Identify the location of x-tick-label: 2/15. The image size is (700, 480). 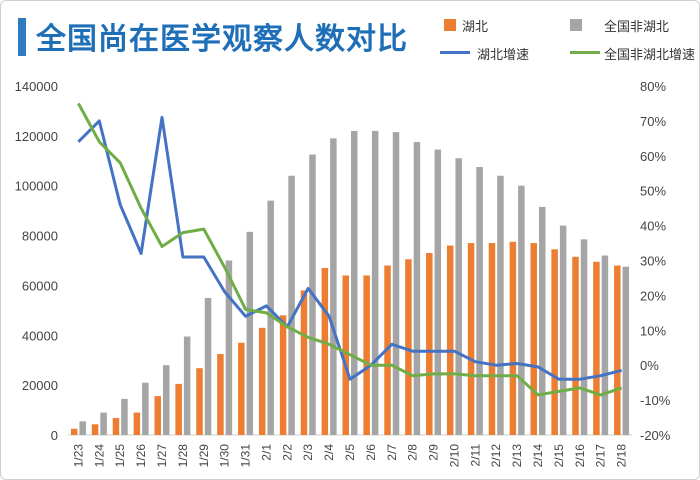
(559, 456).